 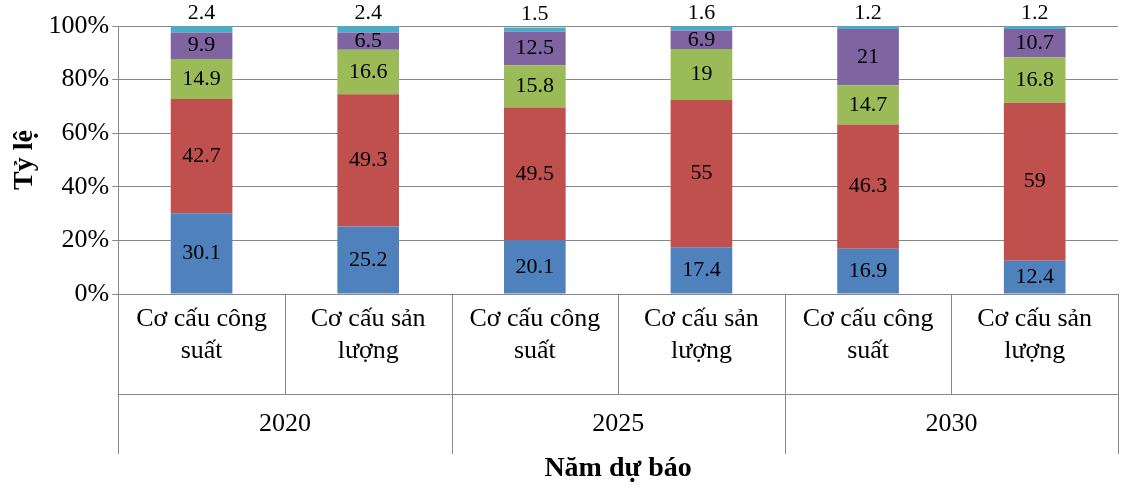 I want to click on data-label: 17.4, so click(x=701, y=269).